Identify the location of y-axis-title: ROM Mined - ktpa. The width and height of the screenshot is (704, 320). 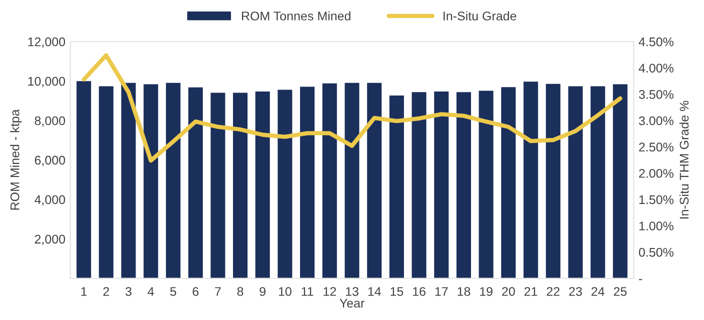
(16, 159).